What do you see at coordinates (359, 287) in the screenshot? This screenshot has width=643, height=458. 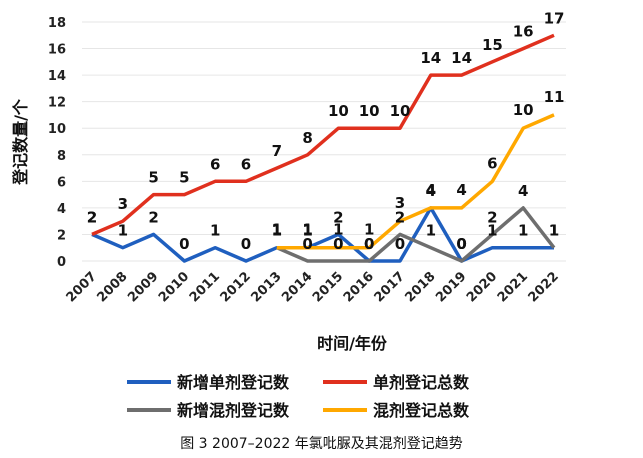 I see `x-tick-2016: 2016` at bounding box center [359, 287].